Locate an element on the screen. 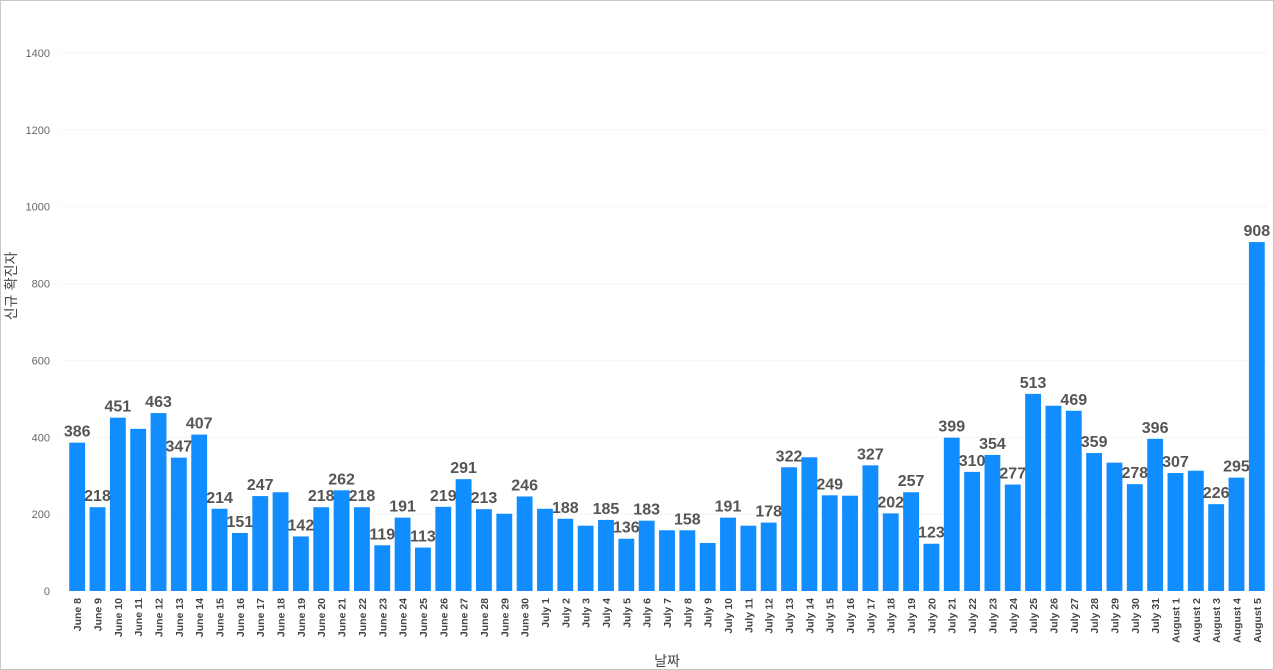  x-tick-label: June 15 is located at coordinates (221, 617).